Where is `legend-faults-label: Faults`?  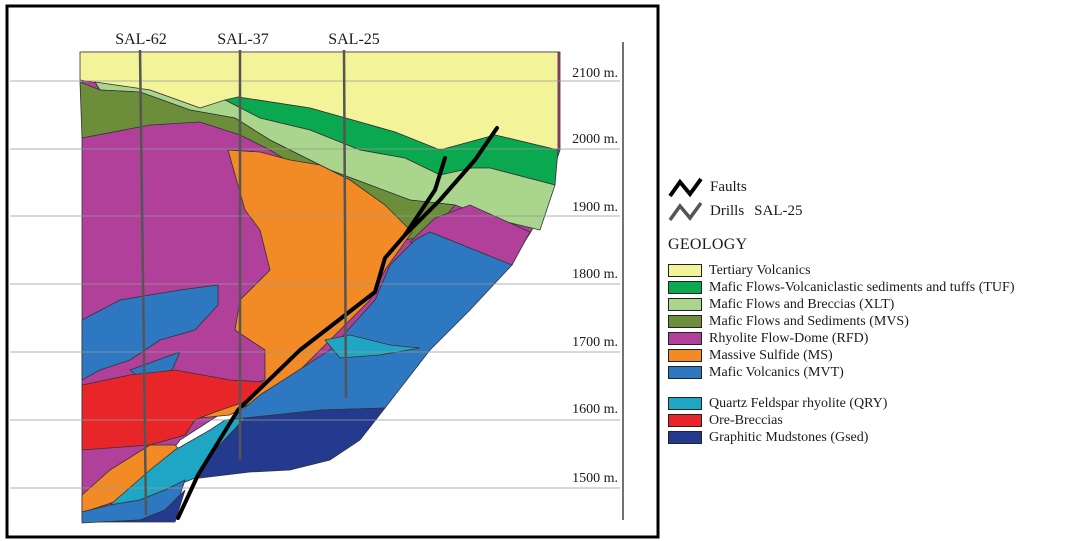 legend-faults-label: Faults is located at coordinates (728, 186).